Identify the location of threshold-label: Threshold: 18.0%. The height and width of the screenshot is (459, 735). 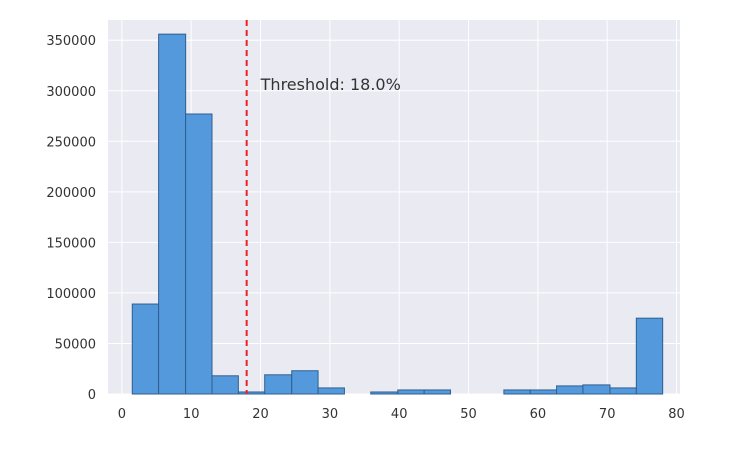
(330, 84).